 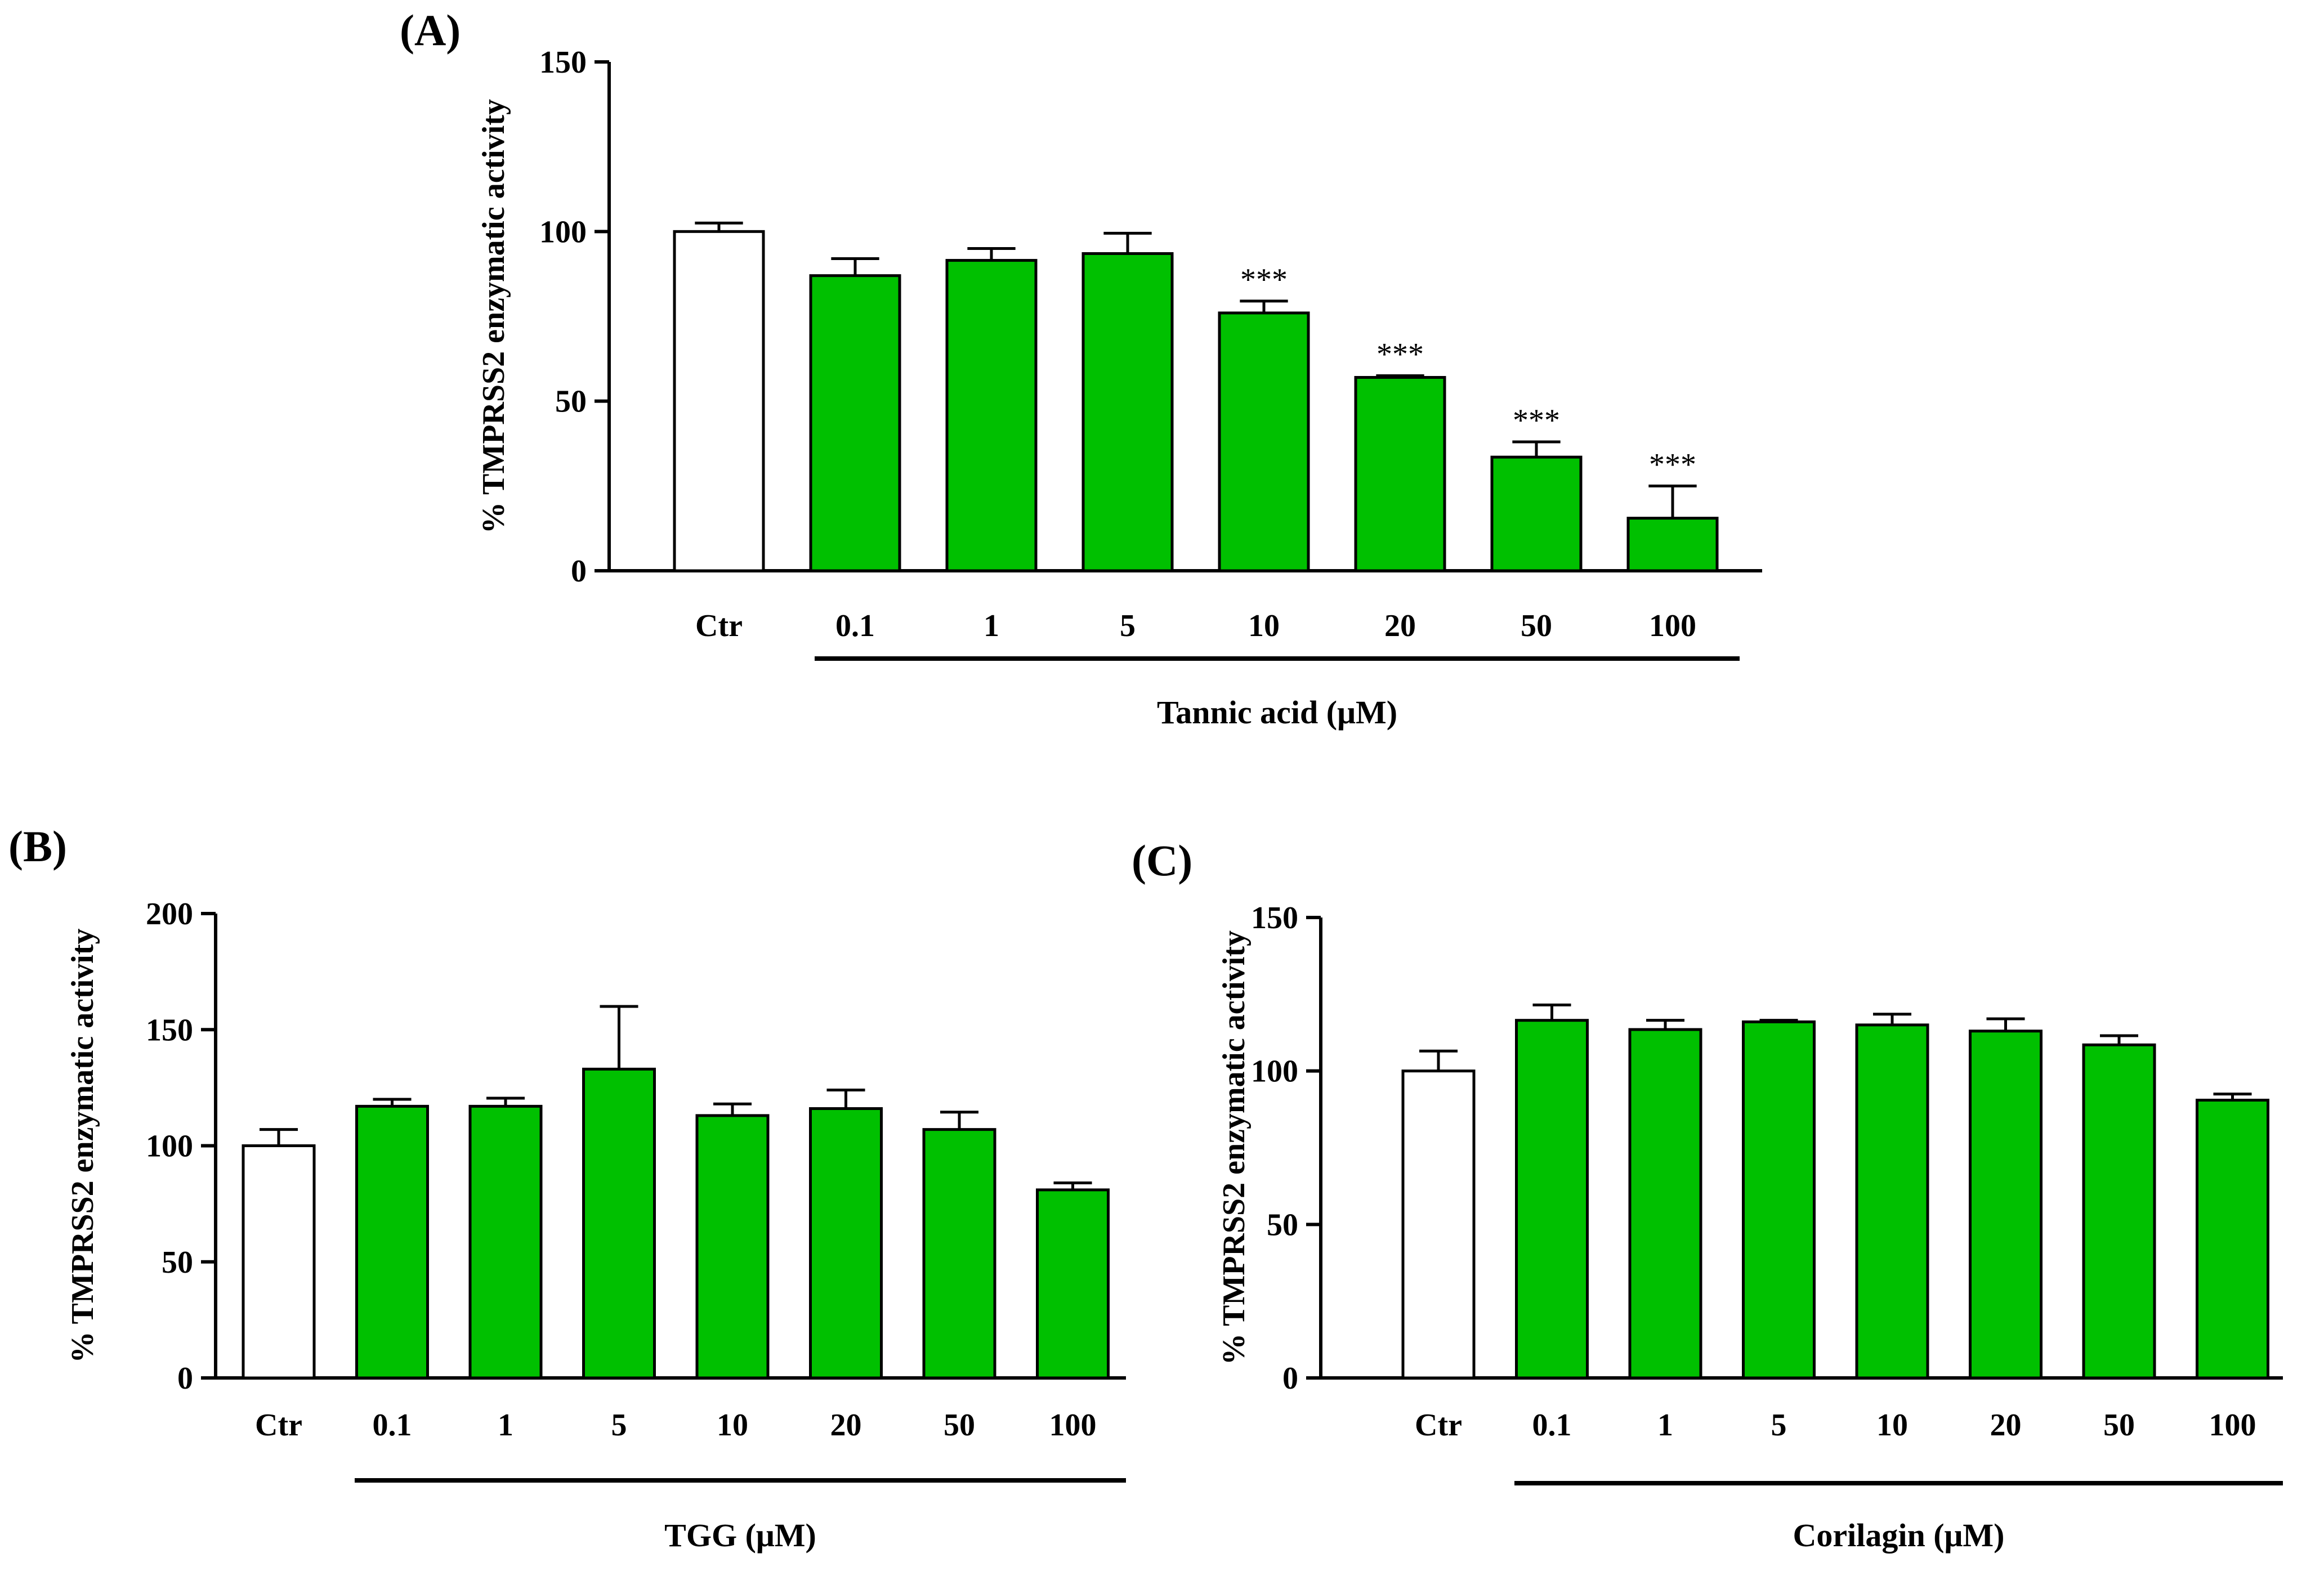 I want to click on group-label: Tannic acid (μM), so click(x=1277, y=712).